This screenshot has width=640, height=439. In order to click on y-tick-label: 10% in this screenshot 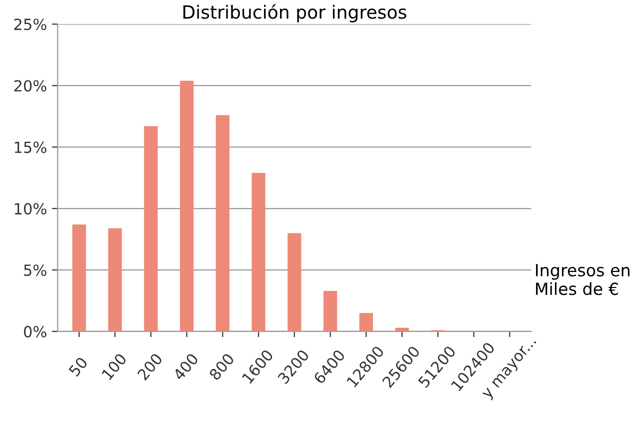, I will do `click(30, 208)`.